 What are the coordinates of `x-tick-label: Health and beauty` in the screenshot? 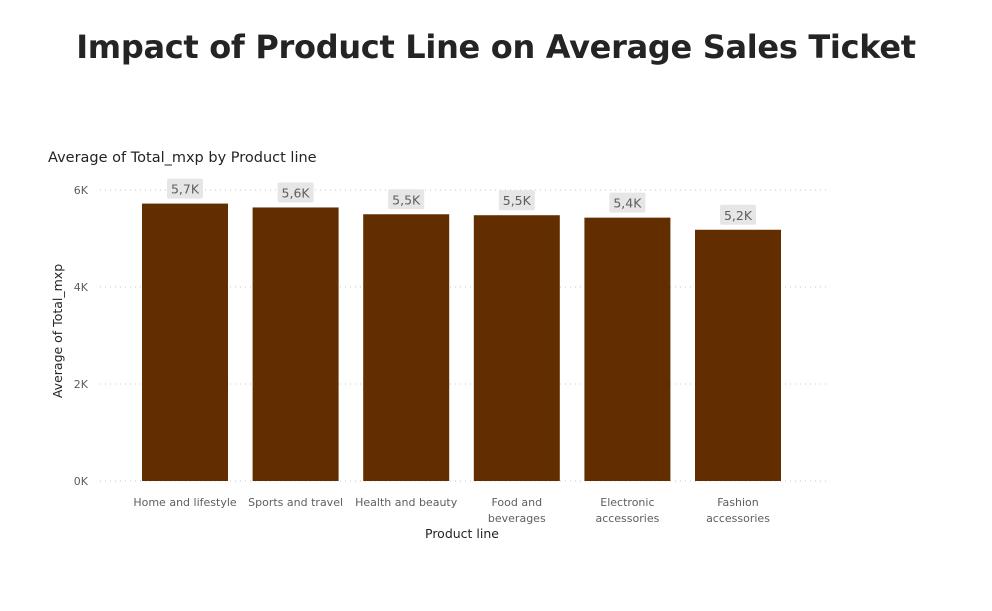 It's located at (406, 502).